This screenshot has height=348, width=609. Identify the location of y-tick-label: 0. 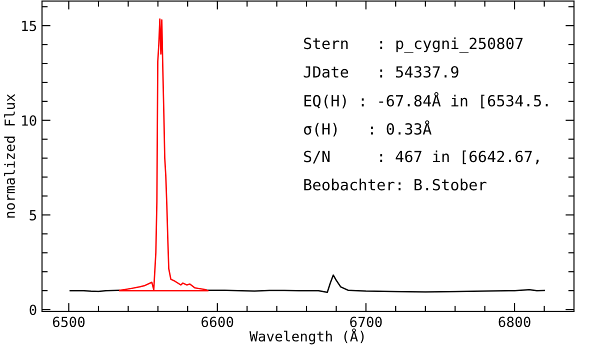
(33, 310).